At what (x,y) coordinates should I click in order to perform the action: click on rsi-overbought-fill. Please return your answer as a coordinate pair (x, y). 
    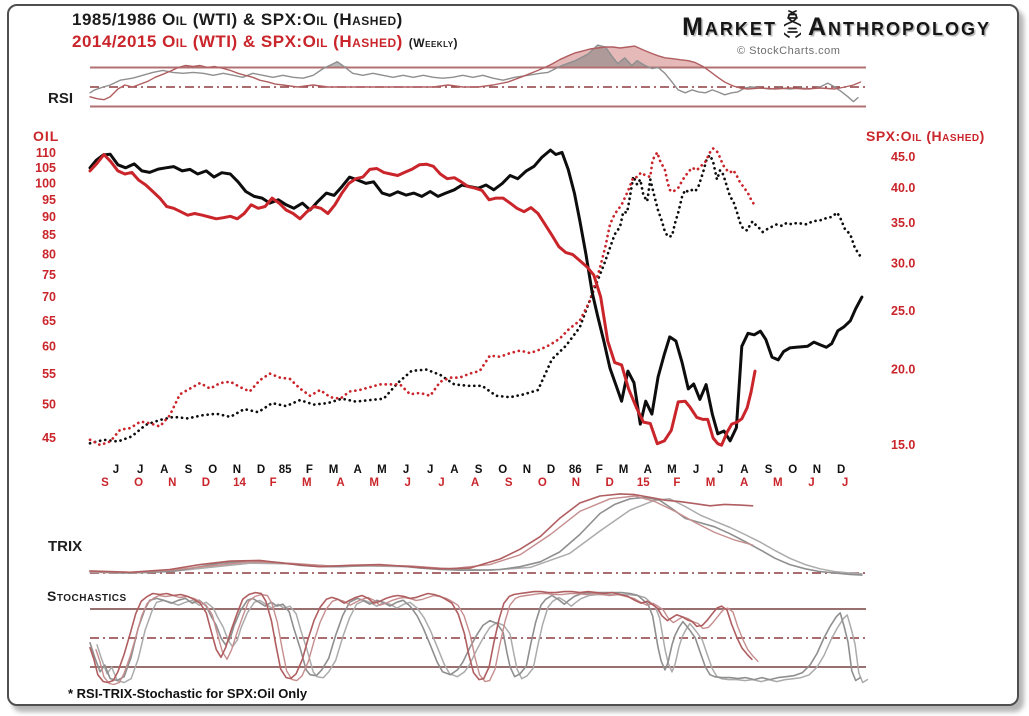
    Looking at the image, I should click on (475, 57).